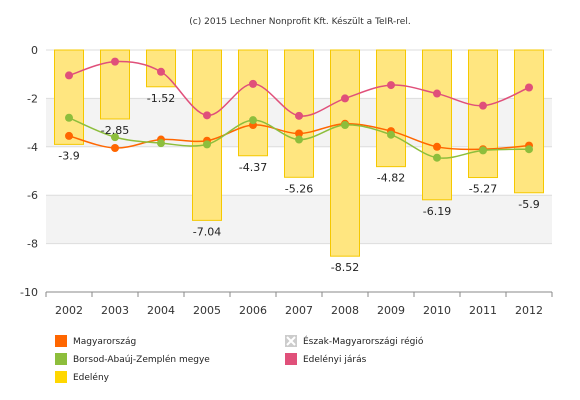 The image size is (580, 400). I want to click on legend-item: Észak-Magyarországi régió, so click(354, 341).